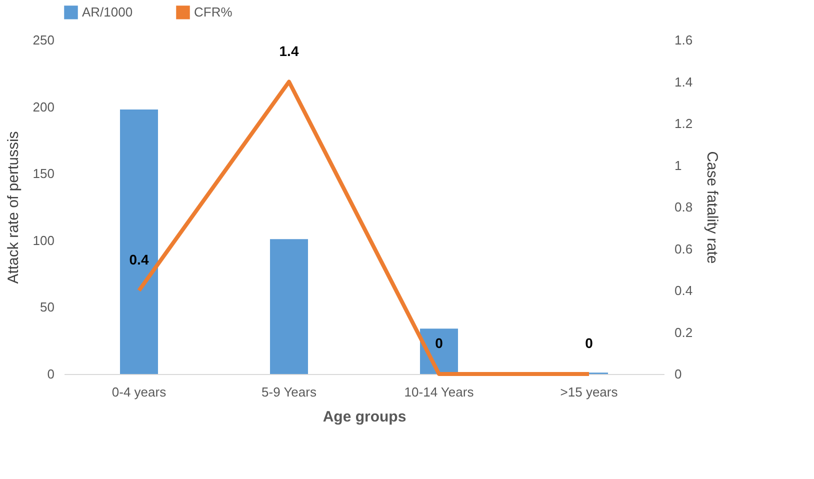 Image resolution: width=814 pixels, height=479 pixels. What do you see at coordinates (43, 40) in the screenshot?
I see `y-tick-label: 250` at bounding box center [43, 40].